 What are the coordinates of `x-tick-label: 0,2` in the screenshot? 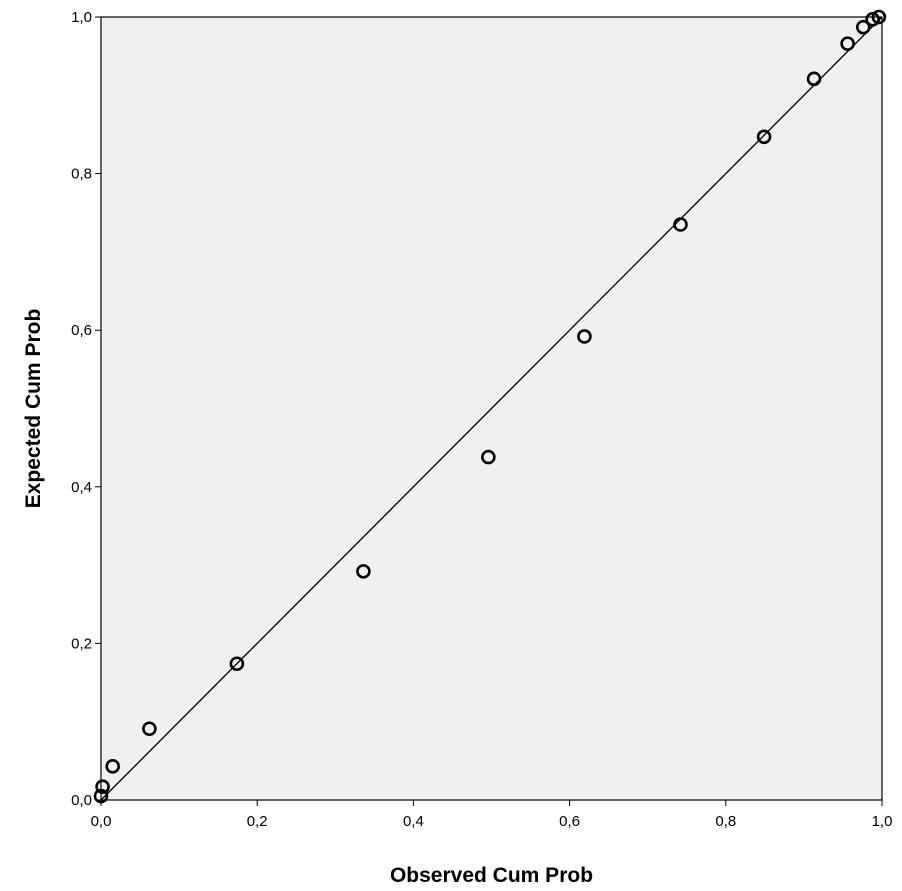 It's located at (257, 821).